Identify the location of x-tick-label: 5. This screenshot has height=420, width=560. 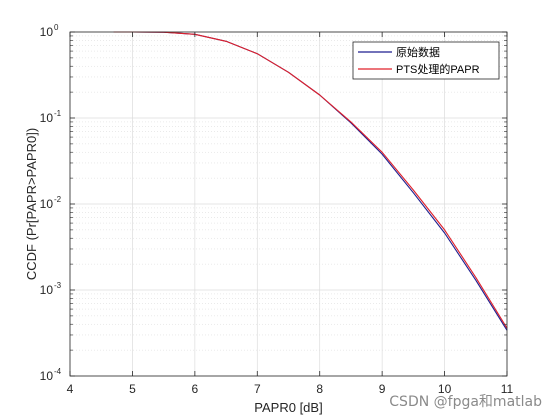
(132, 389).